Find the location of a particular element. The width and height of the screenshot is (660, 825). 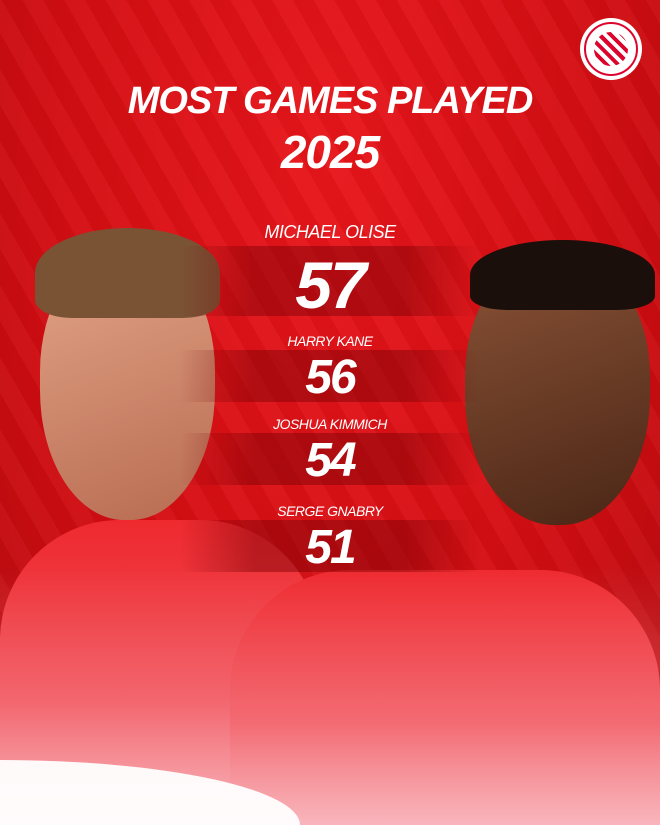

games-count: 54 is located at coordinates (330, 460).